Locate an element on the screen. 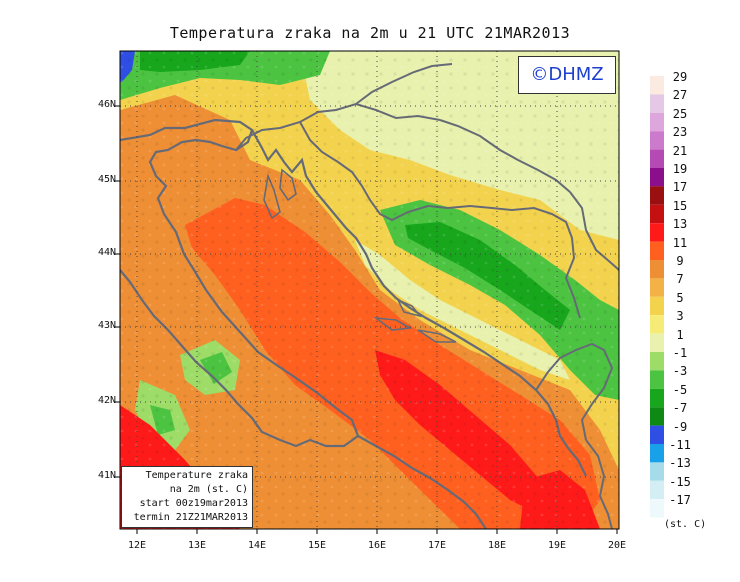 The image size is (740, 582). legend-colorbar is located at coordinates (657, 297).